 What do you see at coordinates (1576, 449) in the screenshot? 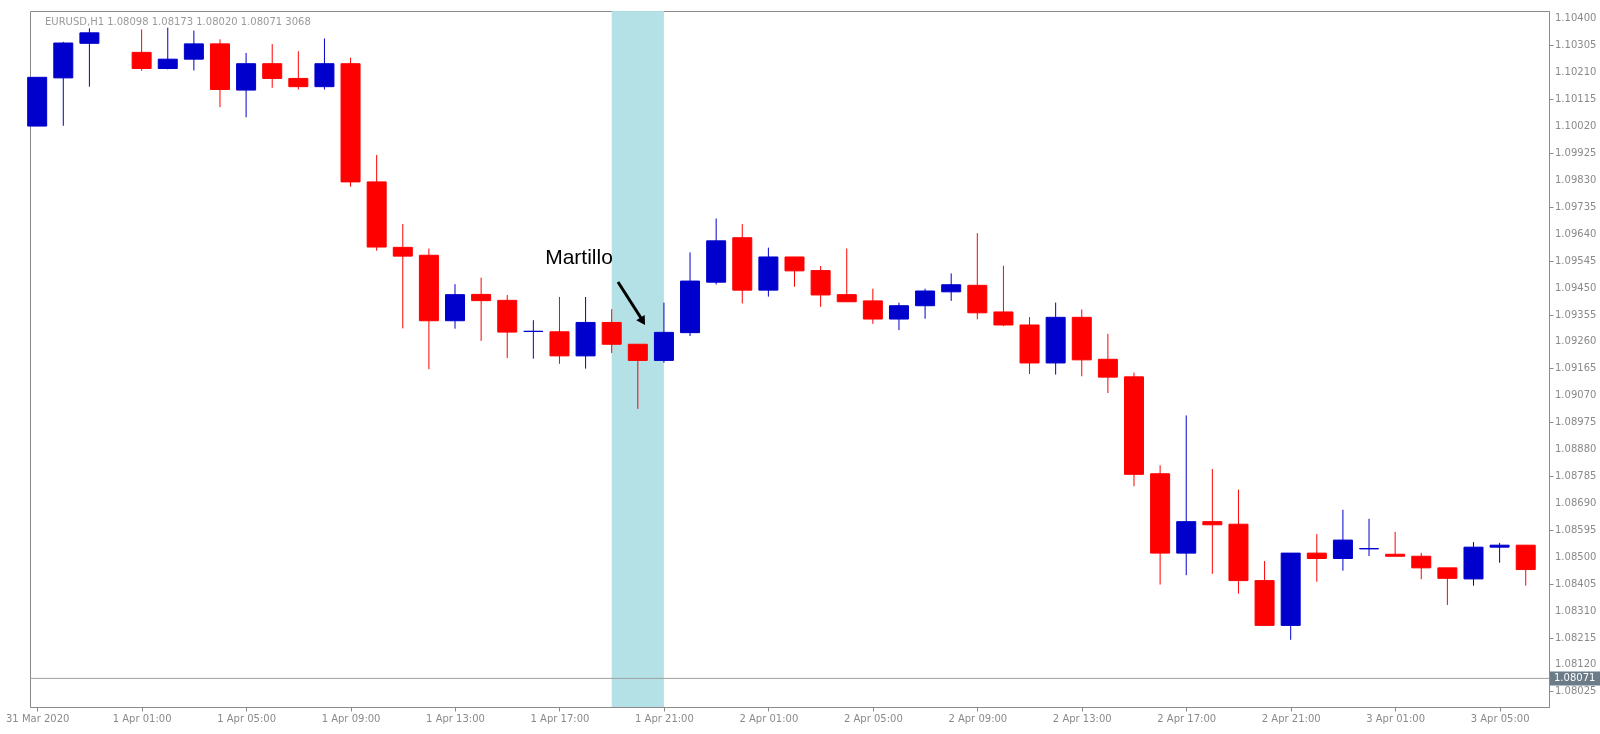
I see `y-tick-label: 1.08880` at bounding box center [1576, 449].